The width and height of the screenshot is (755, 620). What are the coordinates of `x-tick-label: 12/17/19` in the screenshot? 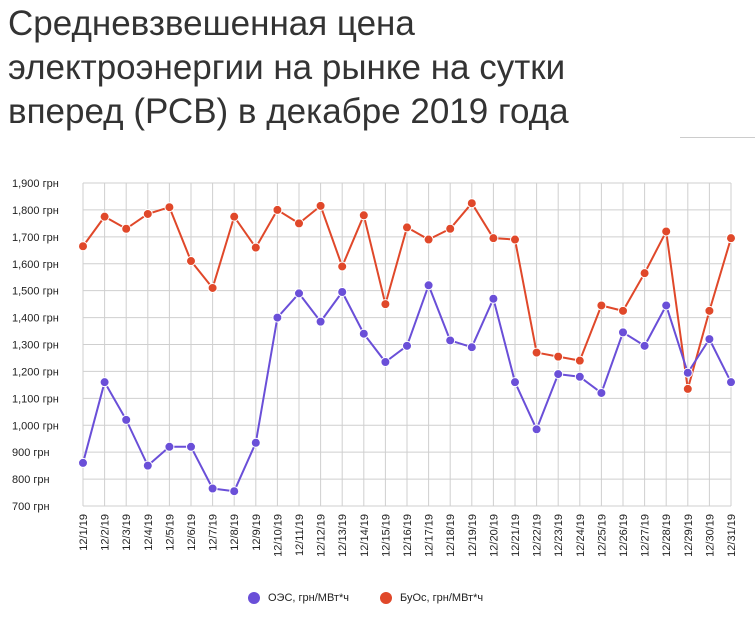 It's located at (430, 535).